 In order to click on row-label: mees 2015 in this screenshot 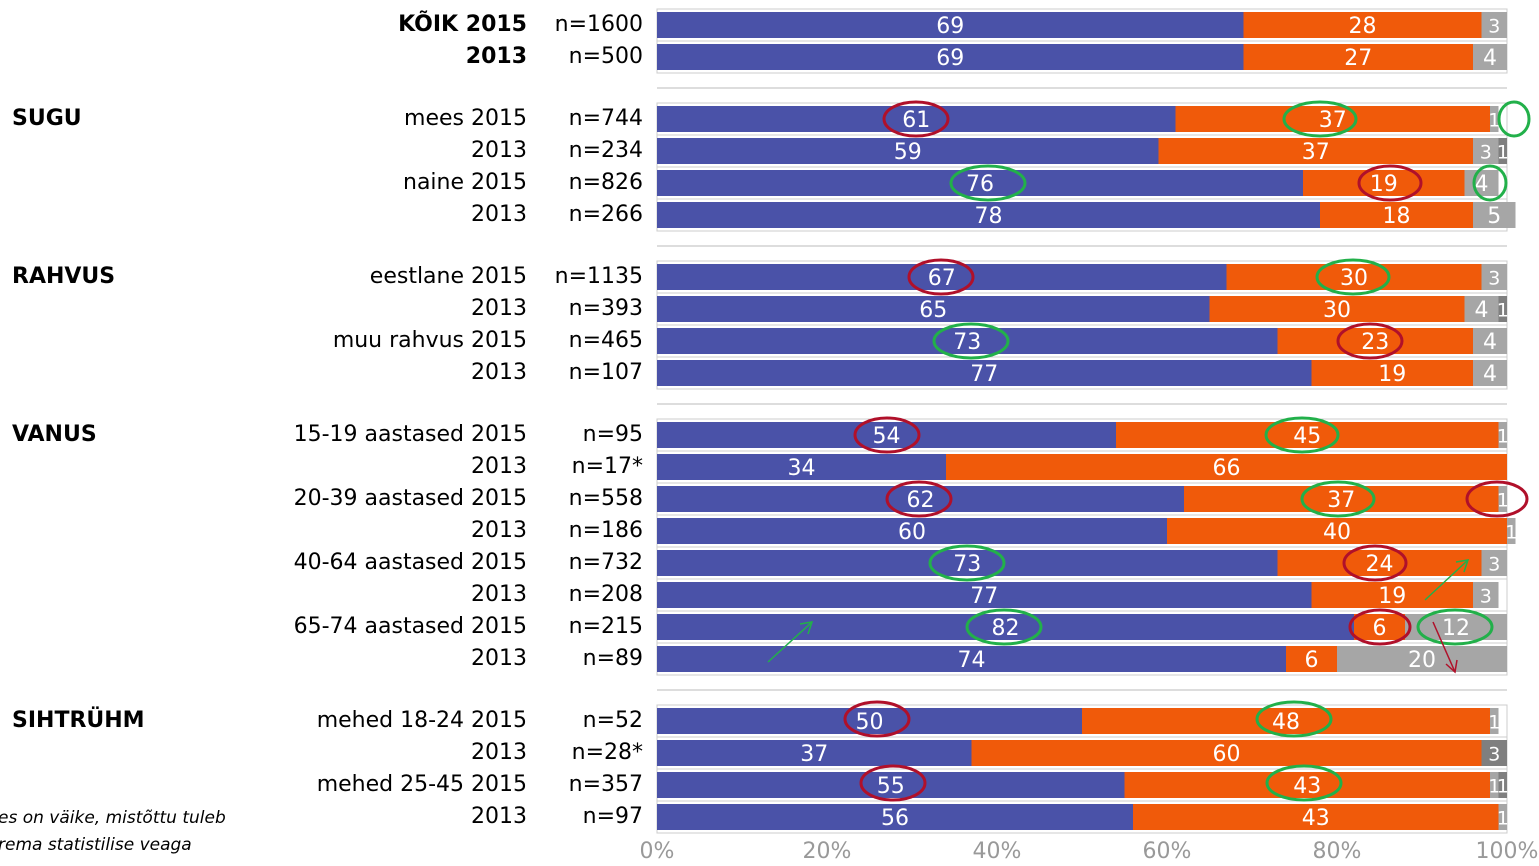, I will do `click(465, 118)`.